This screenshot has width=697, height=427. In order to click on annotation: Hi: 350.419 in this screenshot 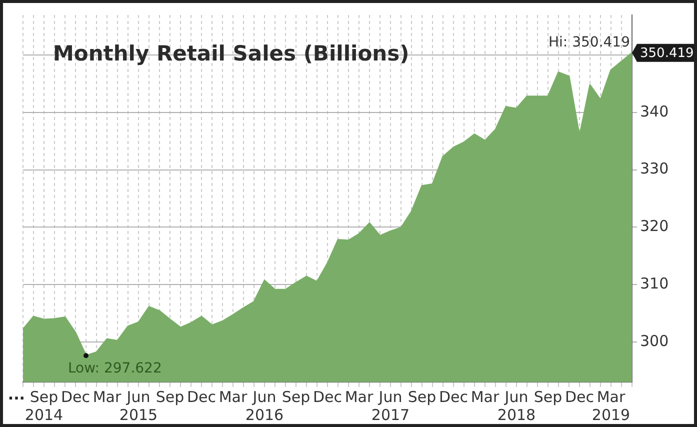, I will do `click(589, 42)`.